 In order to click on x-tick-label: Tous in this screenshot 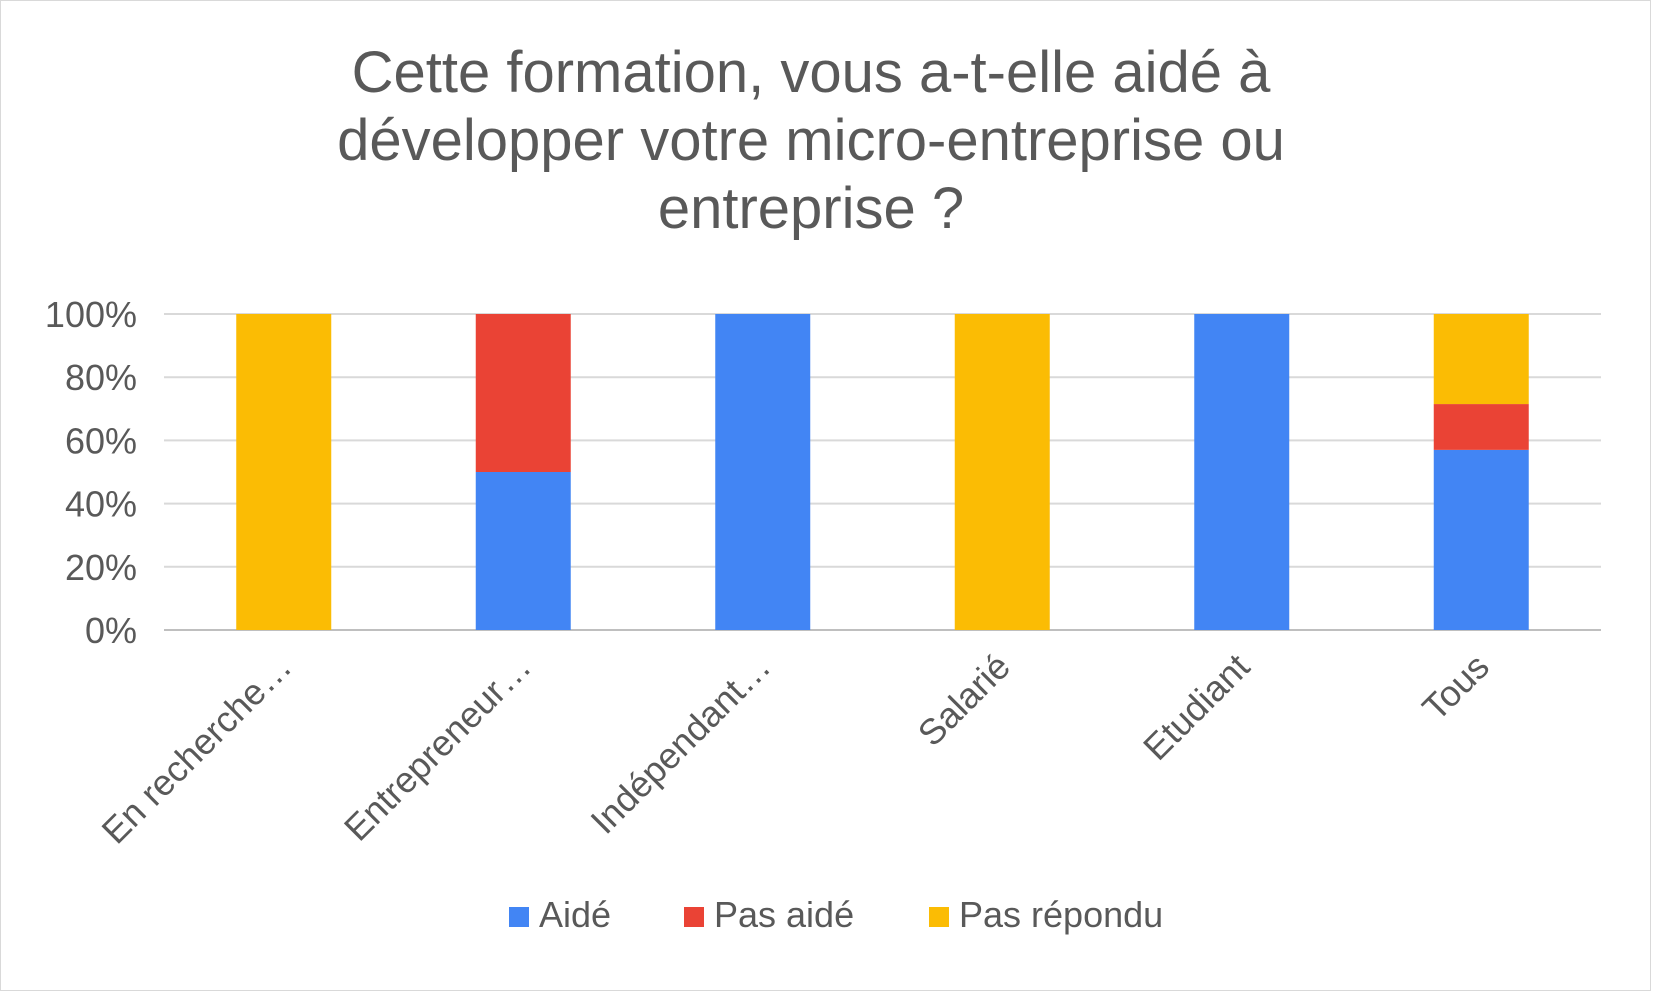, I will do `click(1455, 687)`.